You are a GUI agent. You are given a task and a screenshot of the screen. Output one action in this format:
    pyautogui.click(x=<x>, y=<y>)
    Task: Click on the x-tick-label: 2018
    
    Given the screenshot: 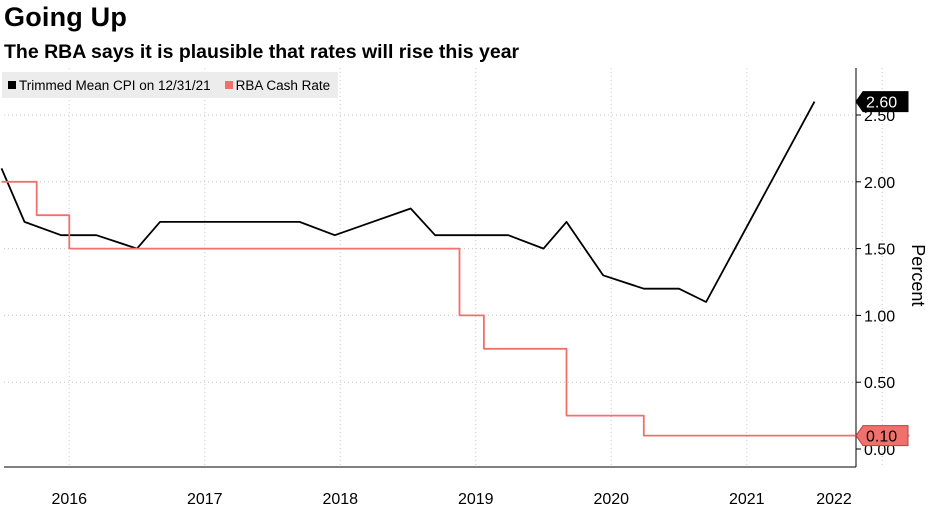 What is the action you would take?
    pyautogui.click(x=340, y=499)
    